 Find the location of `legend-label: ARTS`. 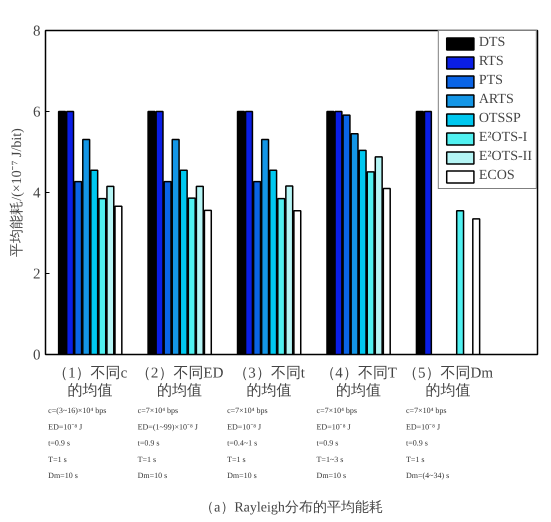

legend-label: ARTS is located at coordinates (496, 100).